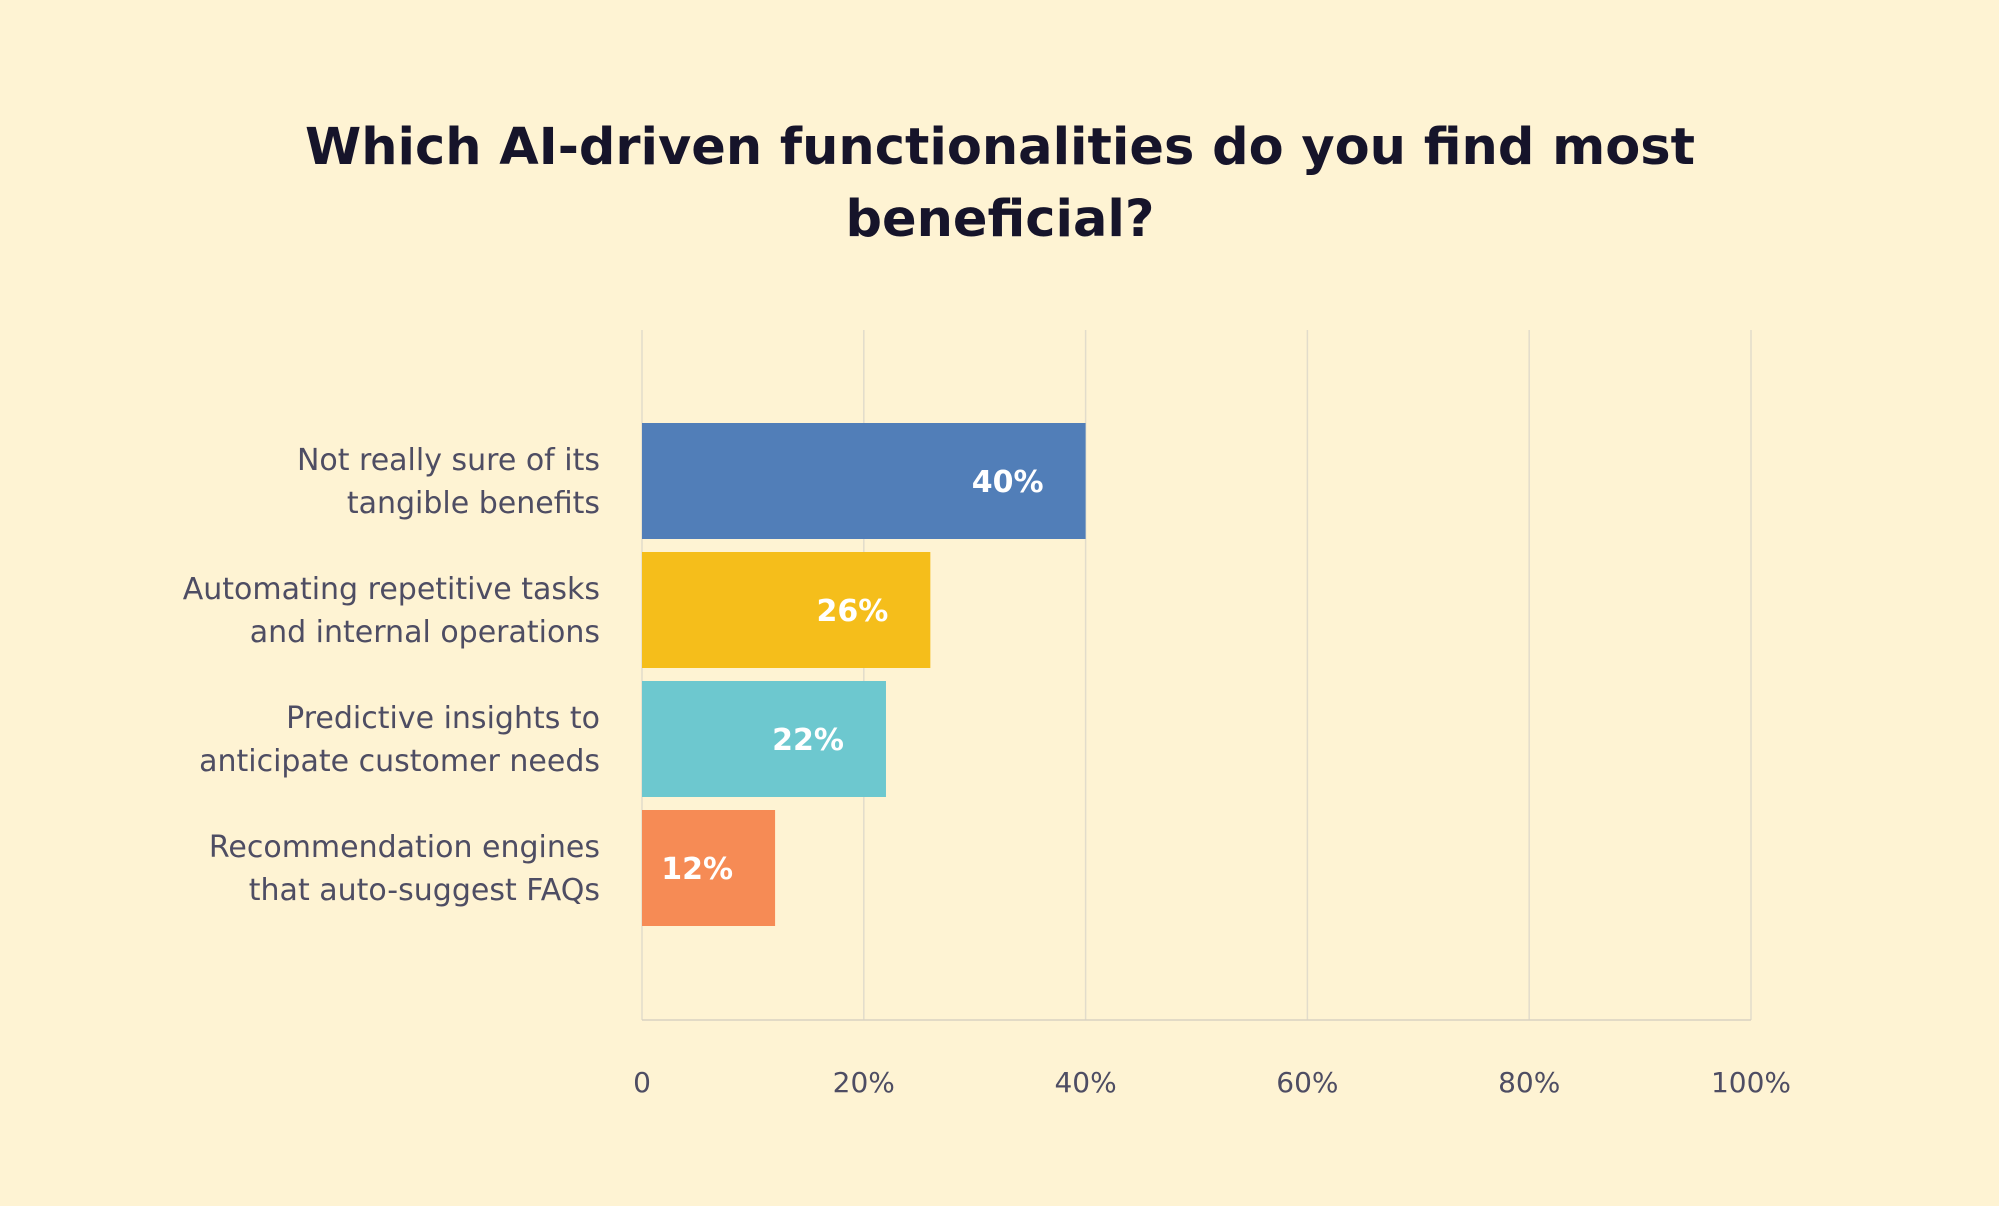  What do you see at coordinates (808, 740) in the screenshot?
I see `data-label: 22%` at bounding box center [808, 740].